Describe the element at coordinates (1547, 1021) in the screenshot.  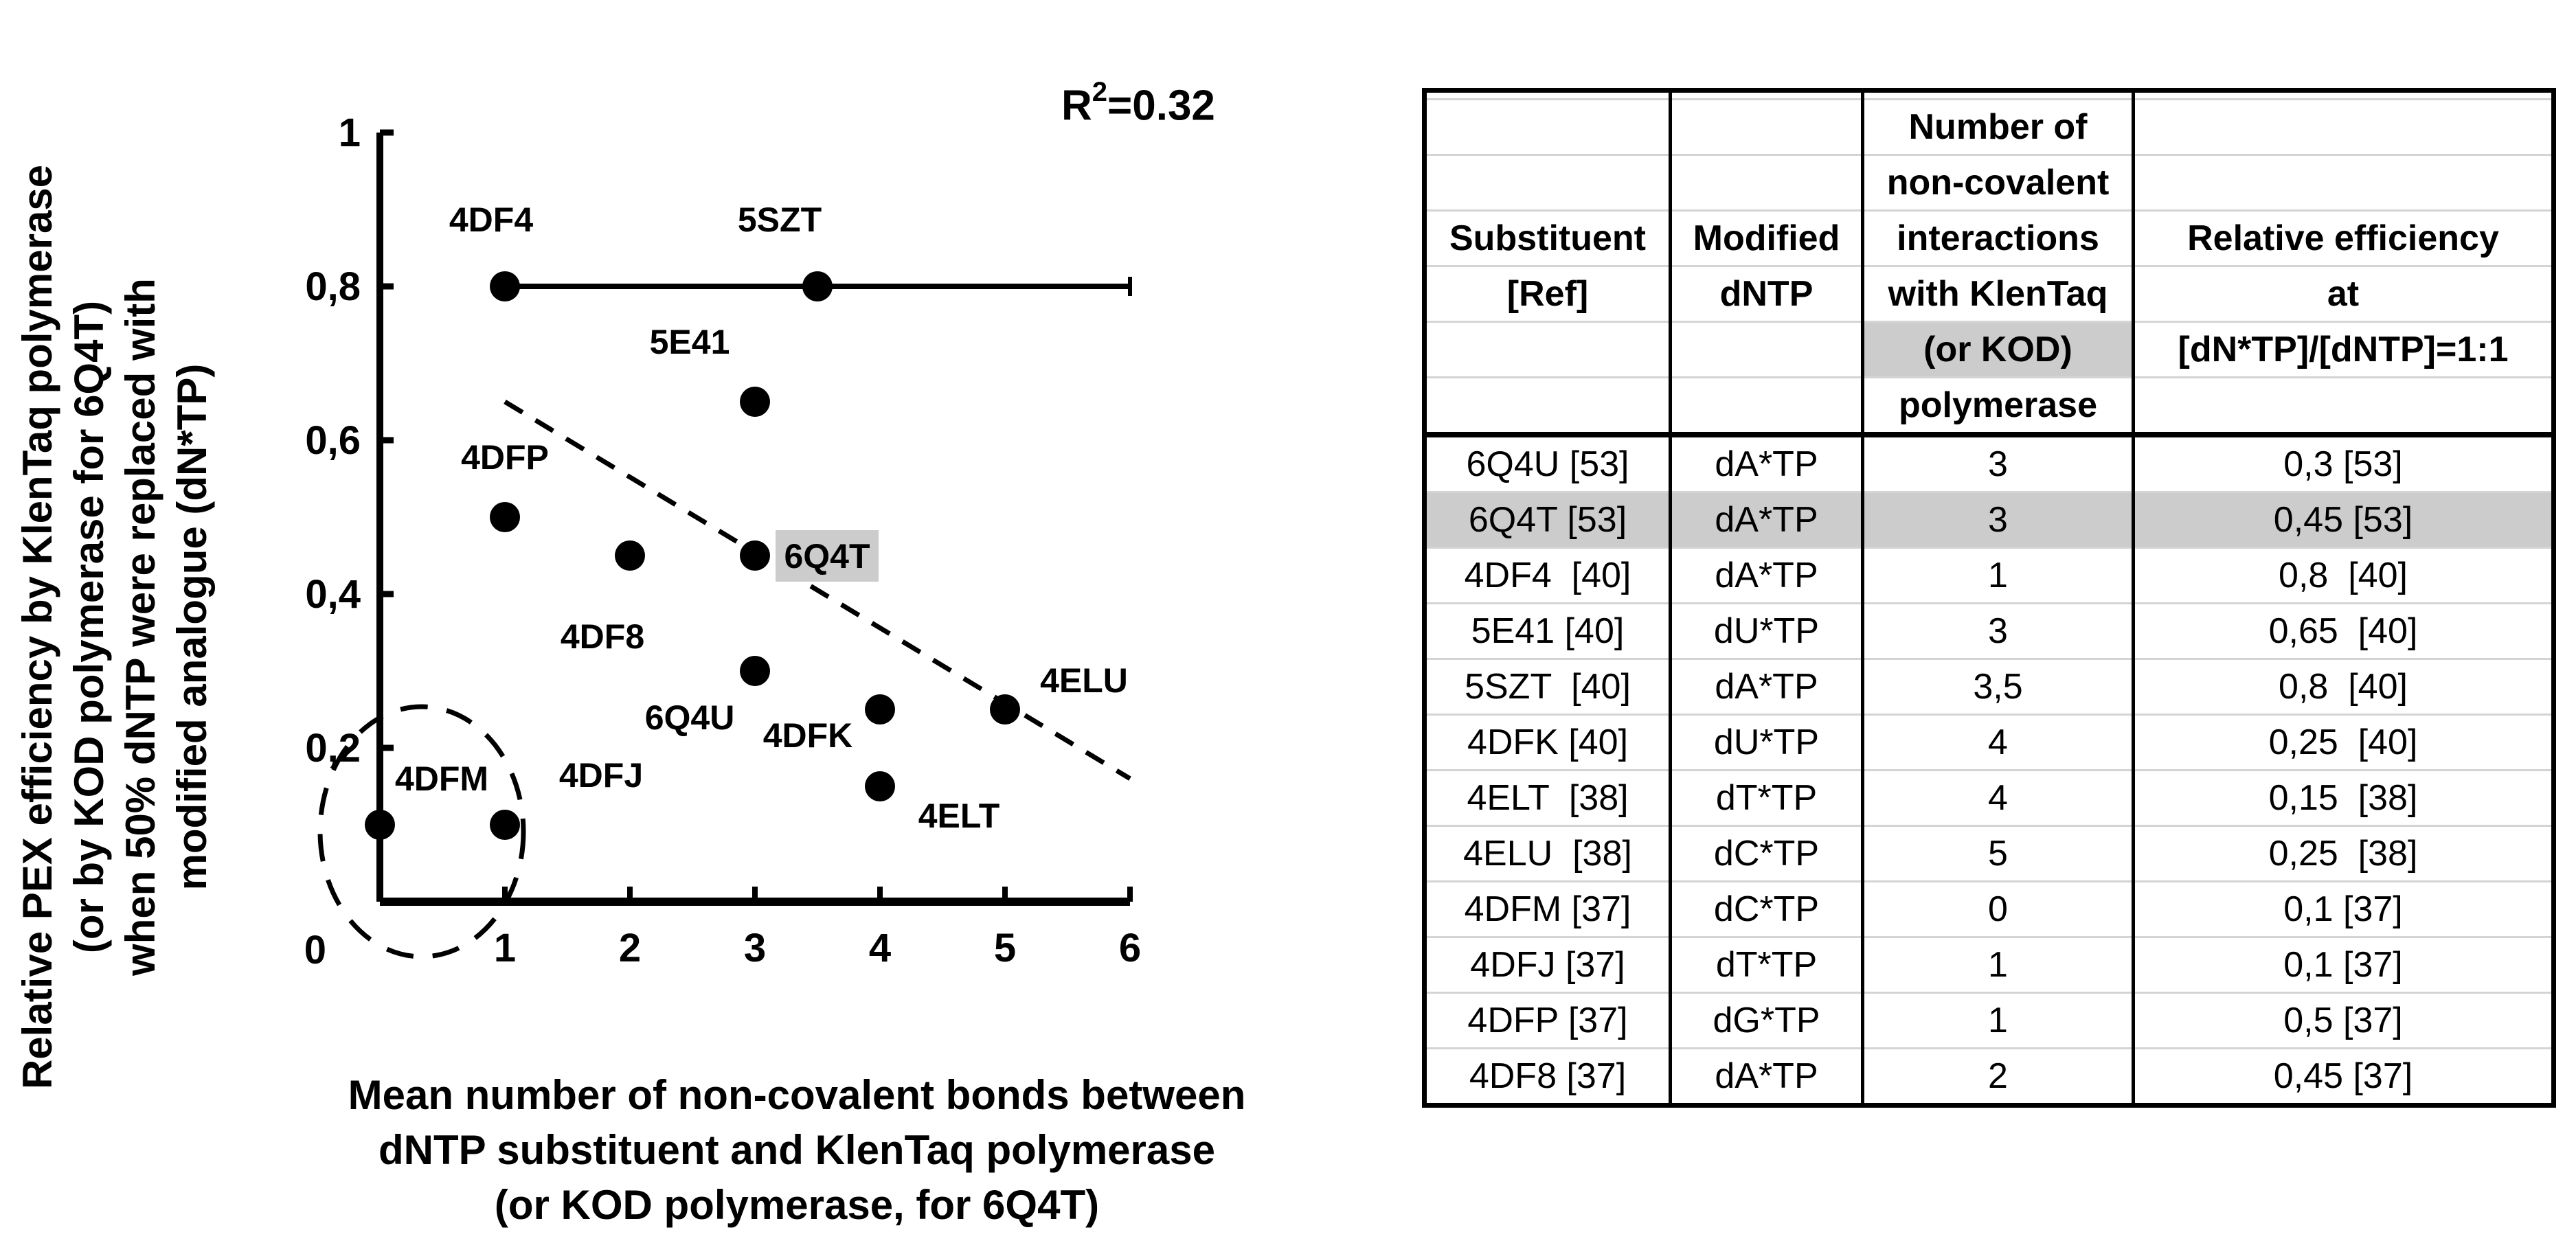
I see `cell-substituent: 4DFP [37]` at that location.